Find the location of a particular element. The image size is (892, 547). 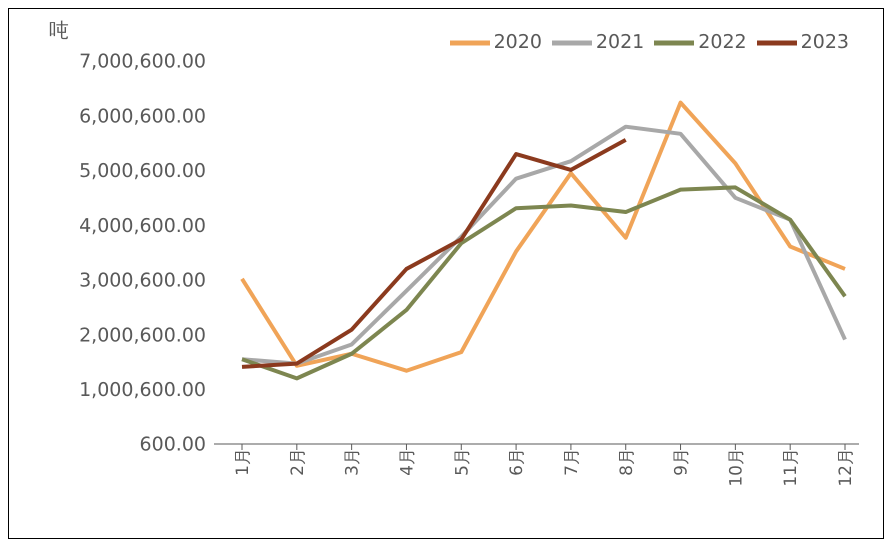

legend-label: 2020 is located at coordinates (518, 42).